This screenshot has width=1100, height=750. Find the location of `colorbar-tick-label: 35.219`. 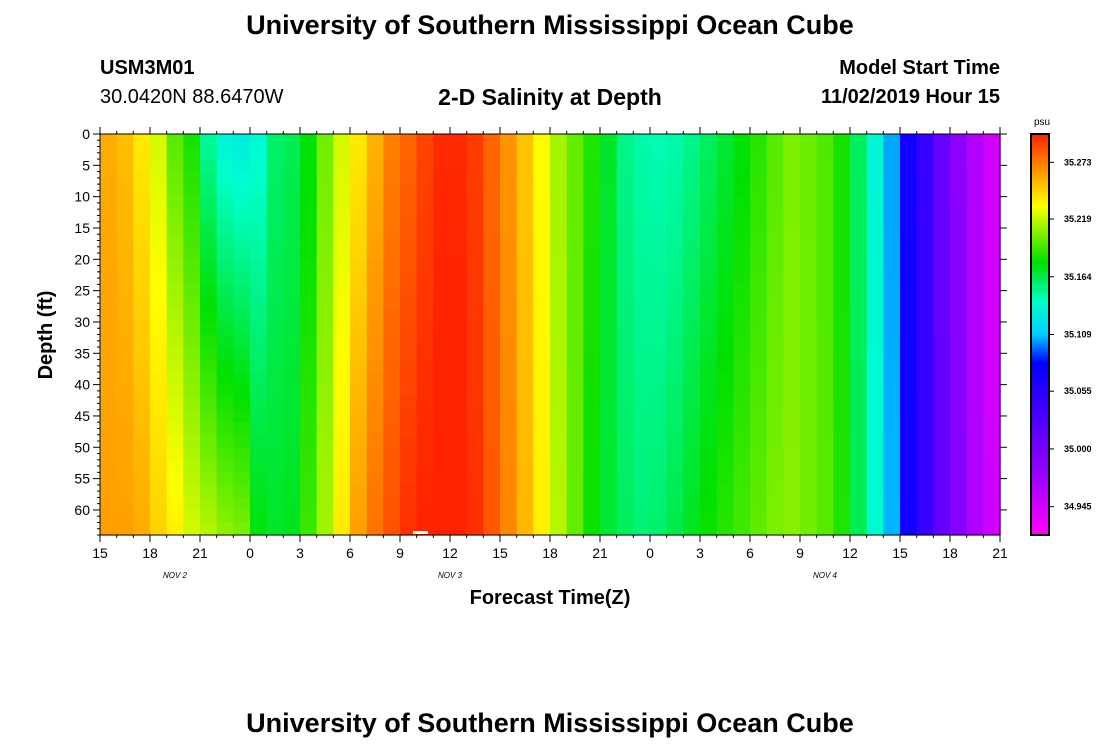

colorbar-tick-label: 35.219 is located at coordinates (1078, 219).